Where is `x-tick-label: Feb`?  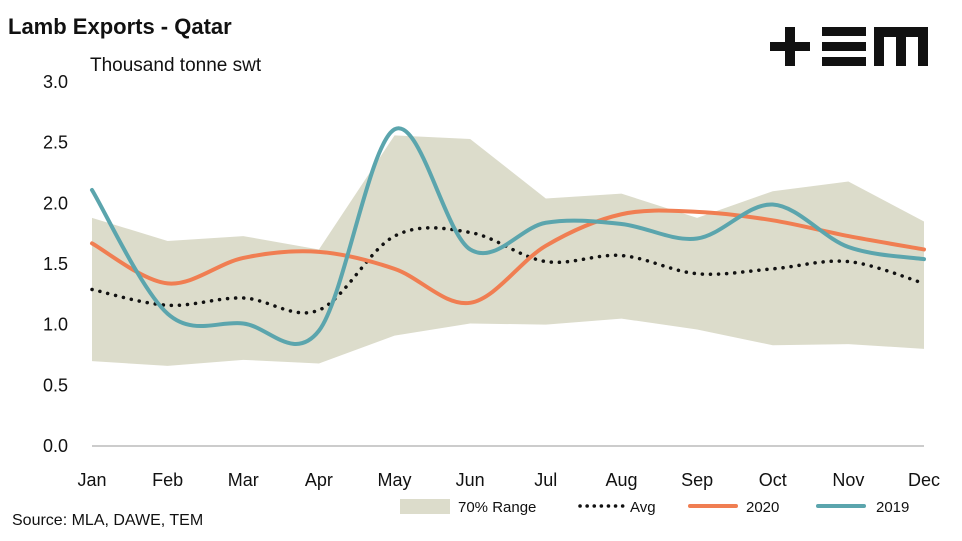 x-tick-label: Feb is located at coordinates (167, 480).